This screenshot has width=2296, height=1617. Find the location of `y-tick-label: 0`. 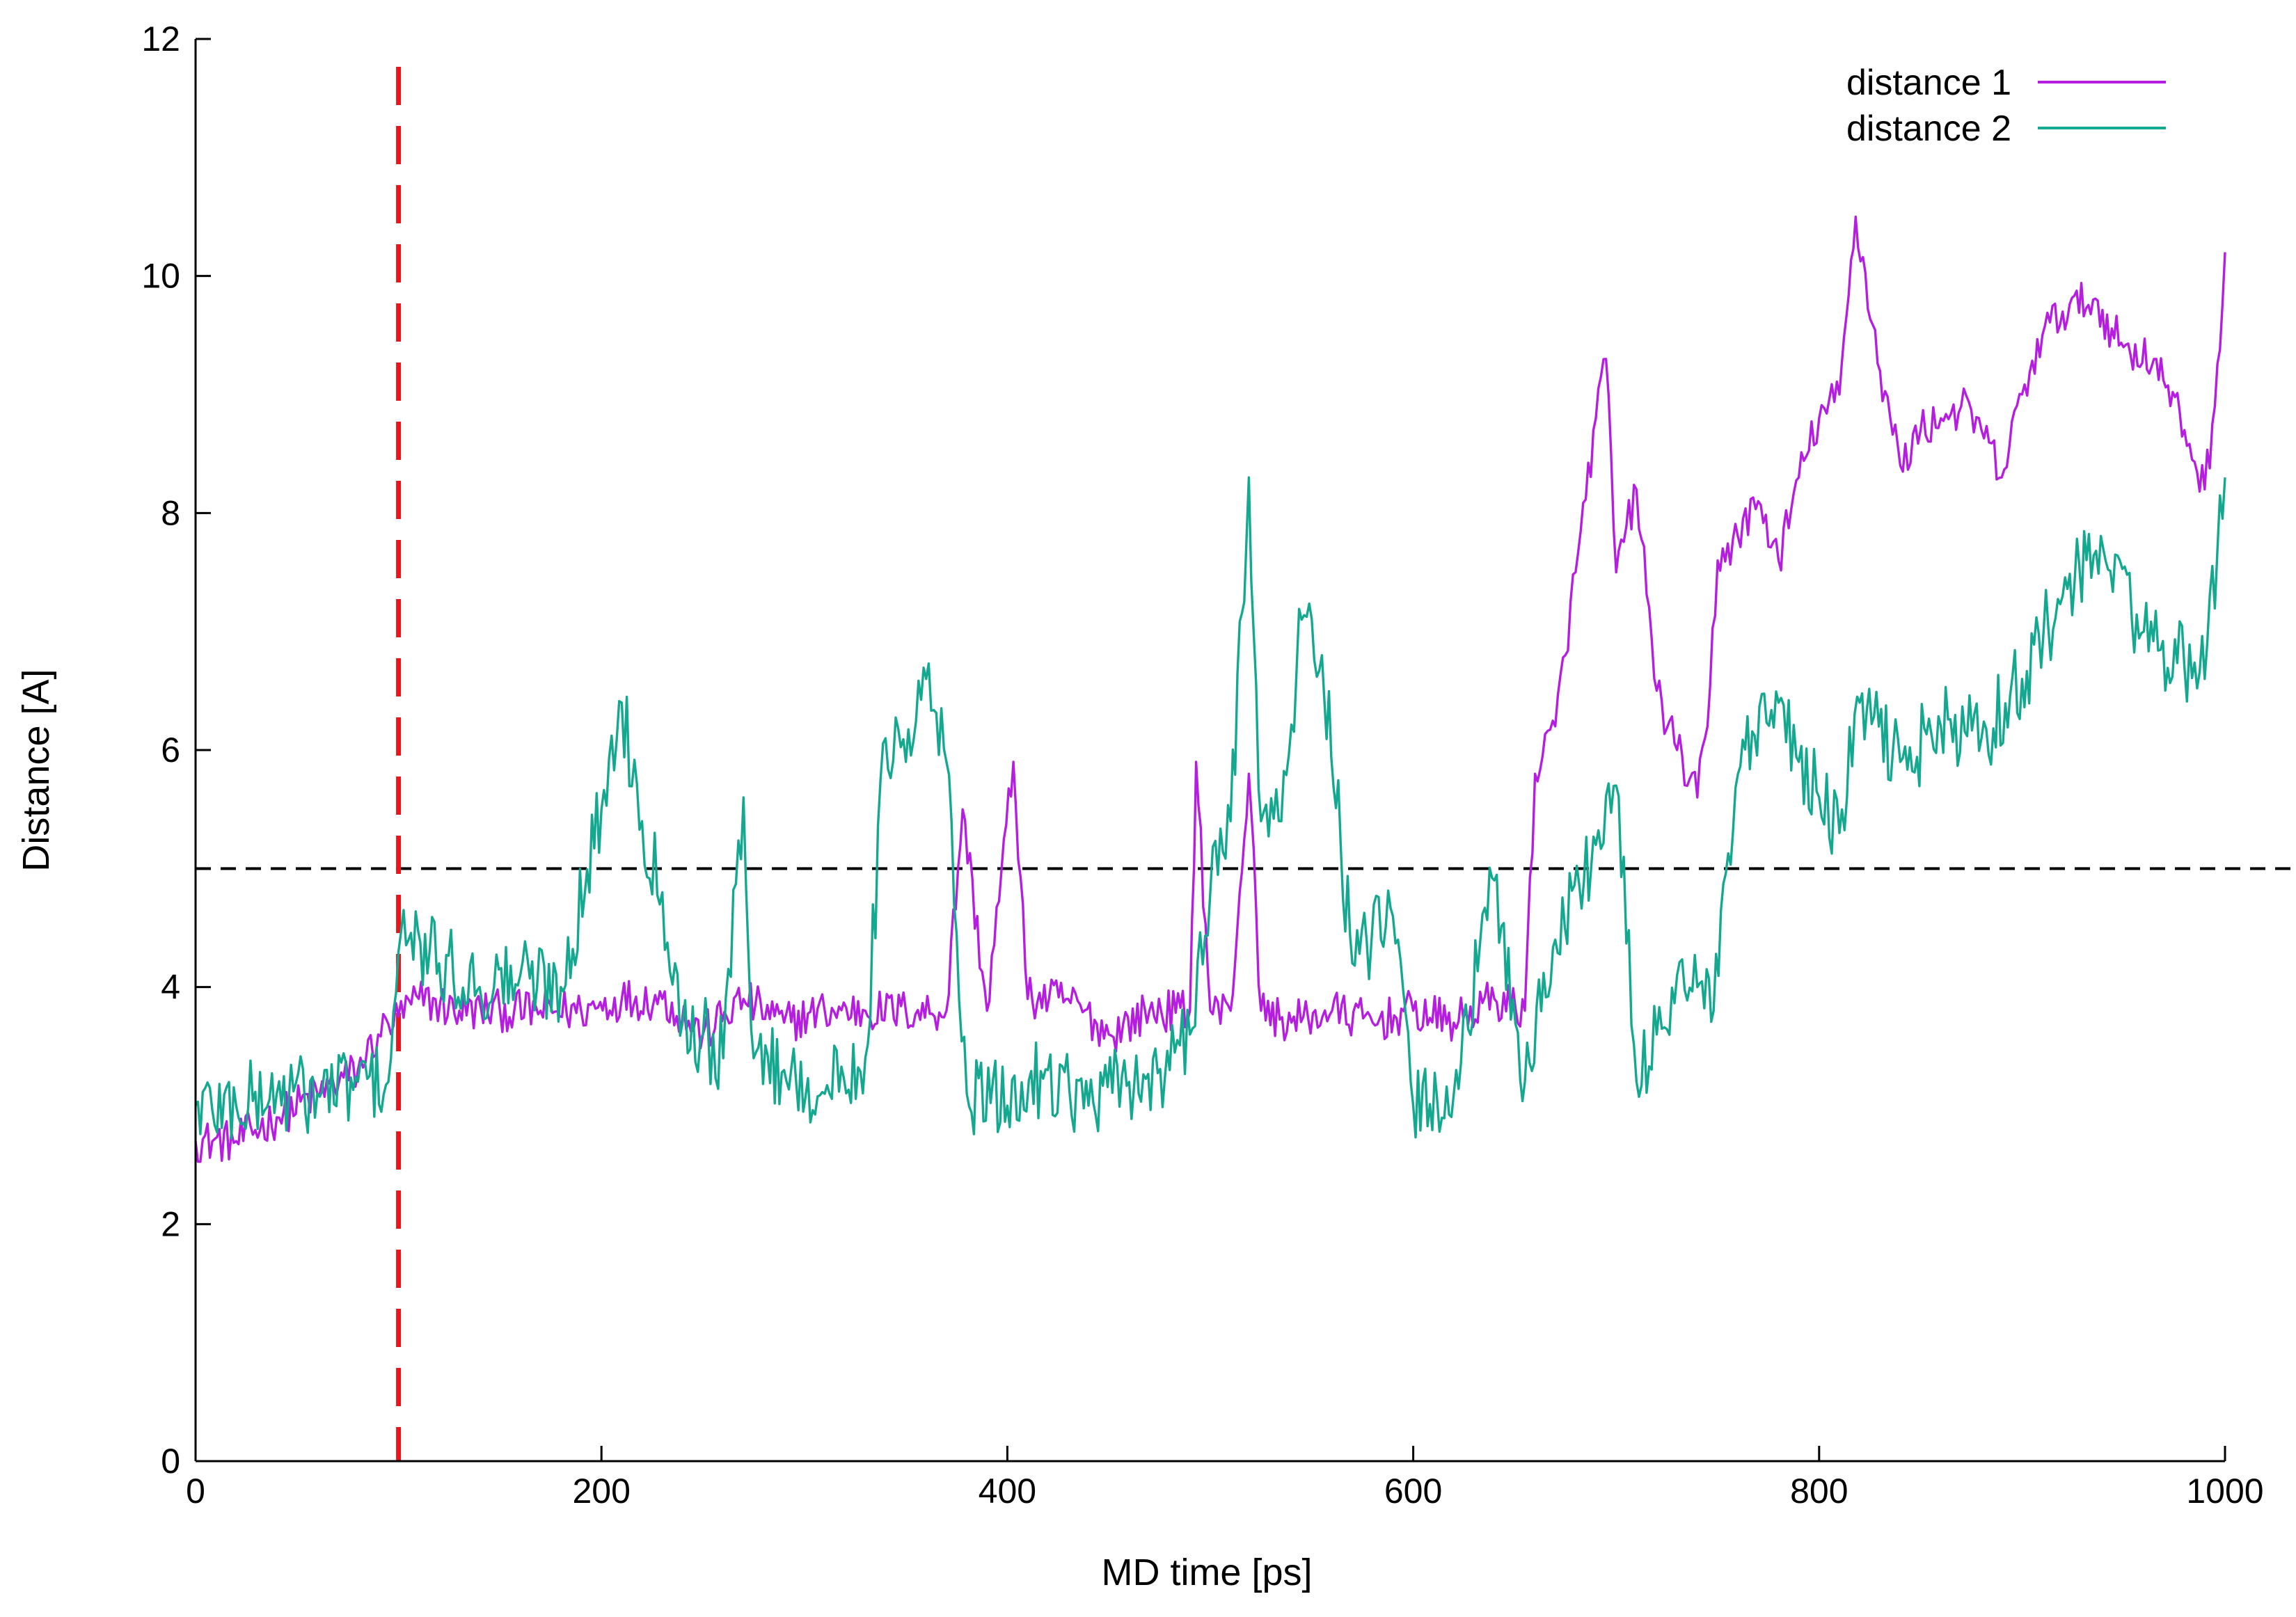

y-tick-label: 0 is located at coordinates (170, 1461).